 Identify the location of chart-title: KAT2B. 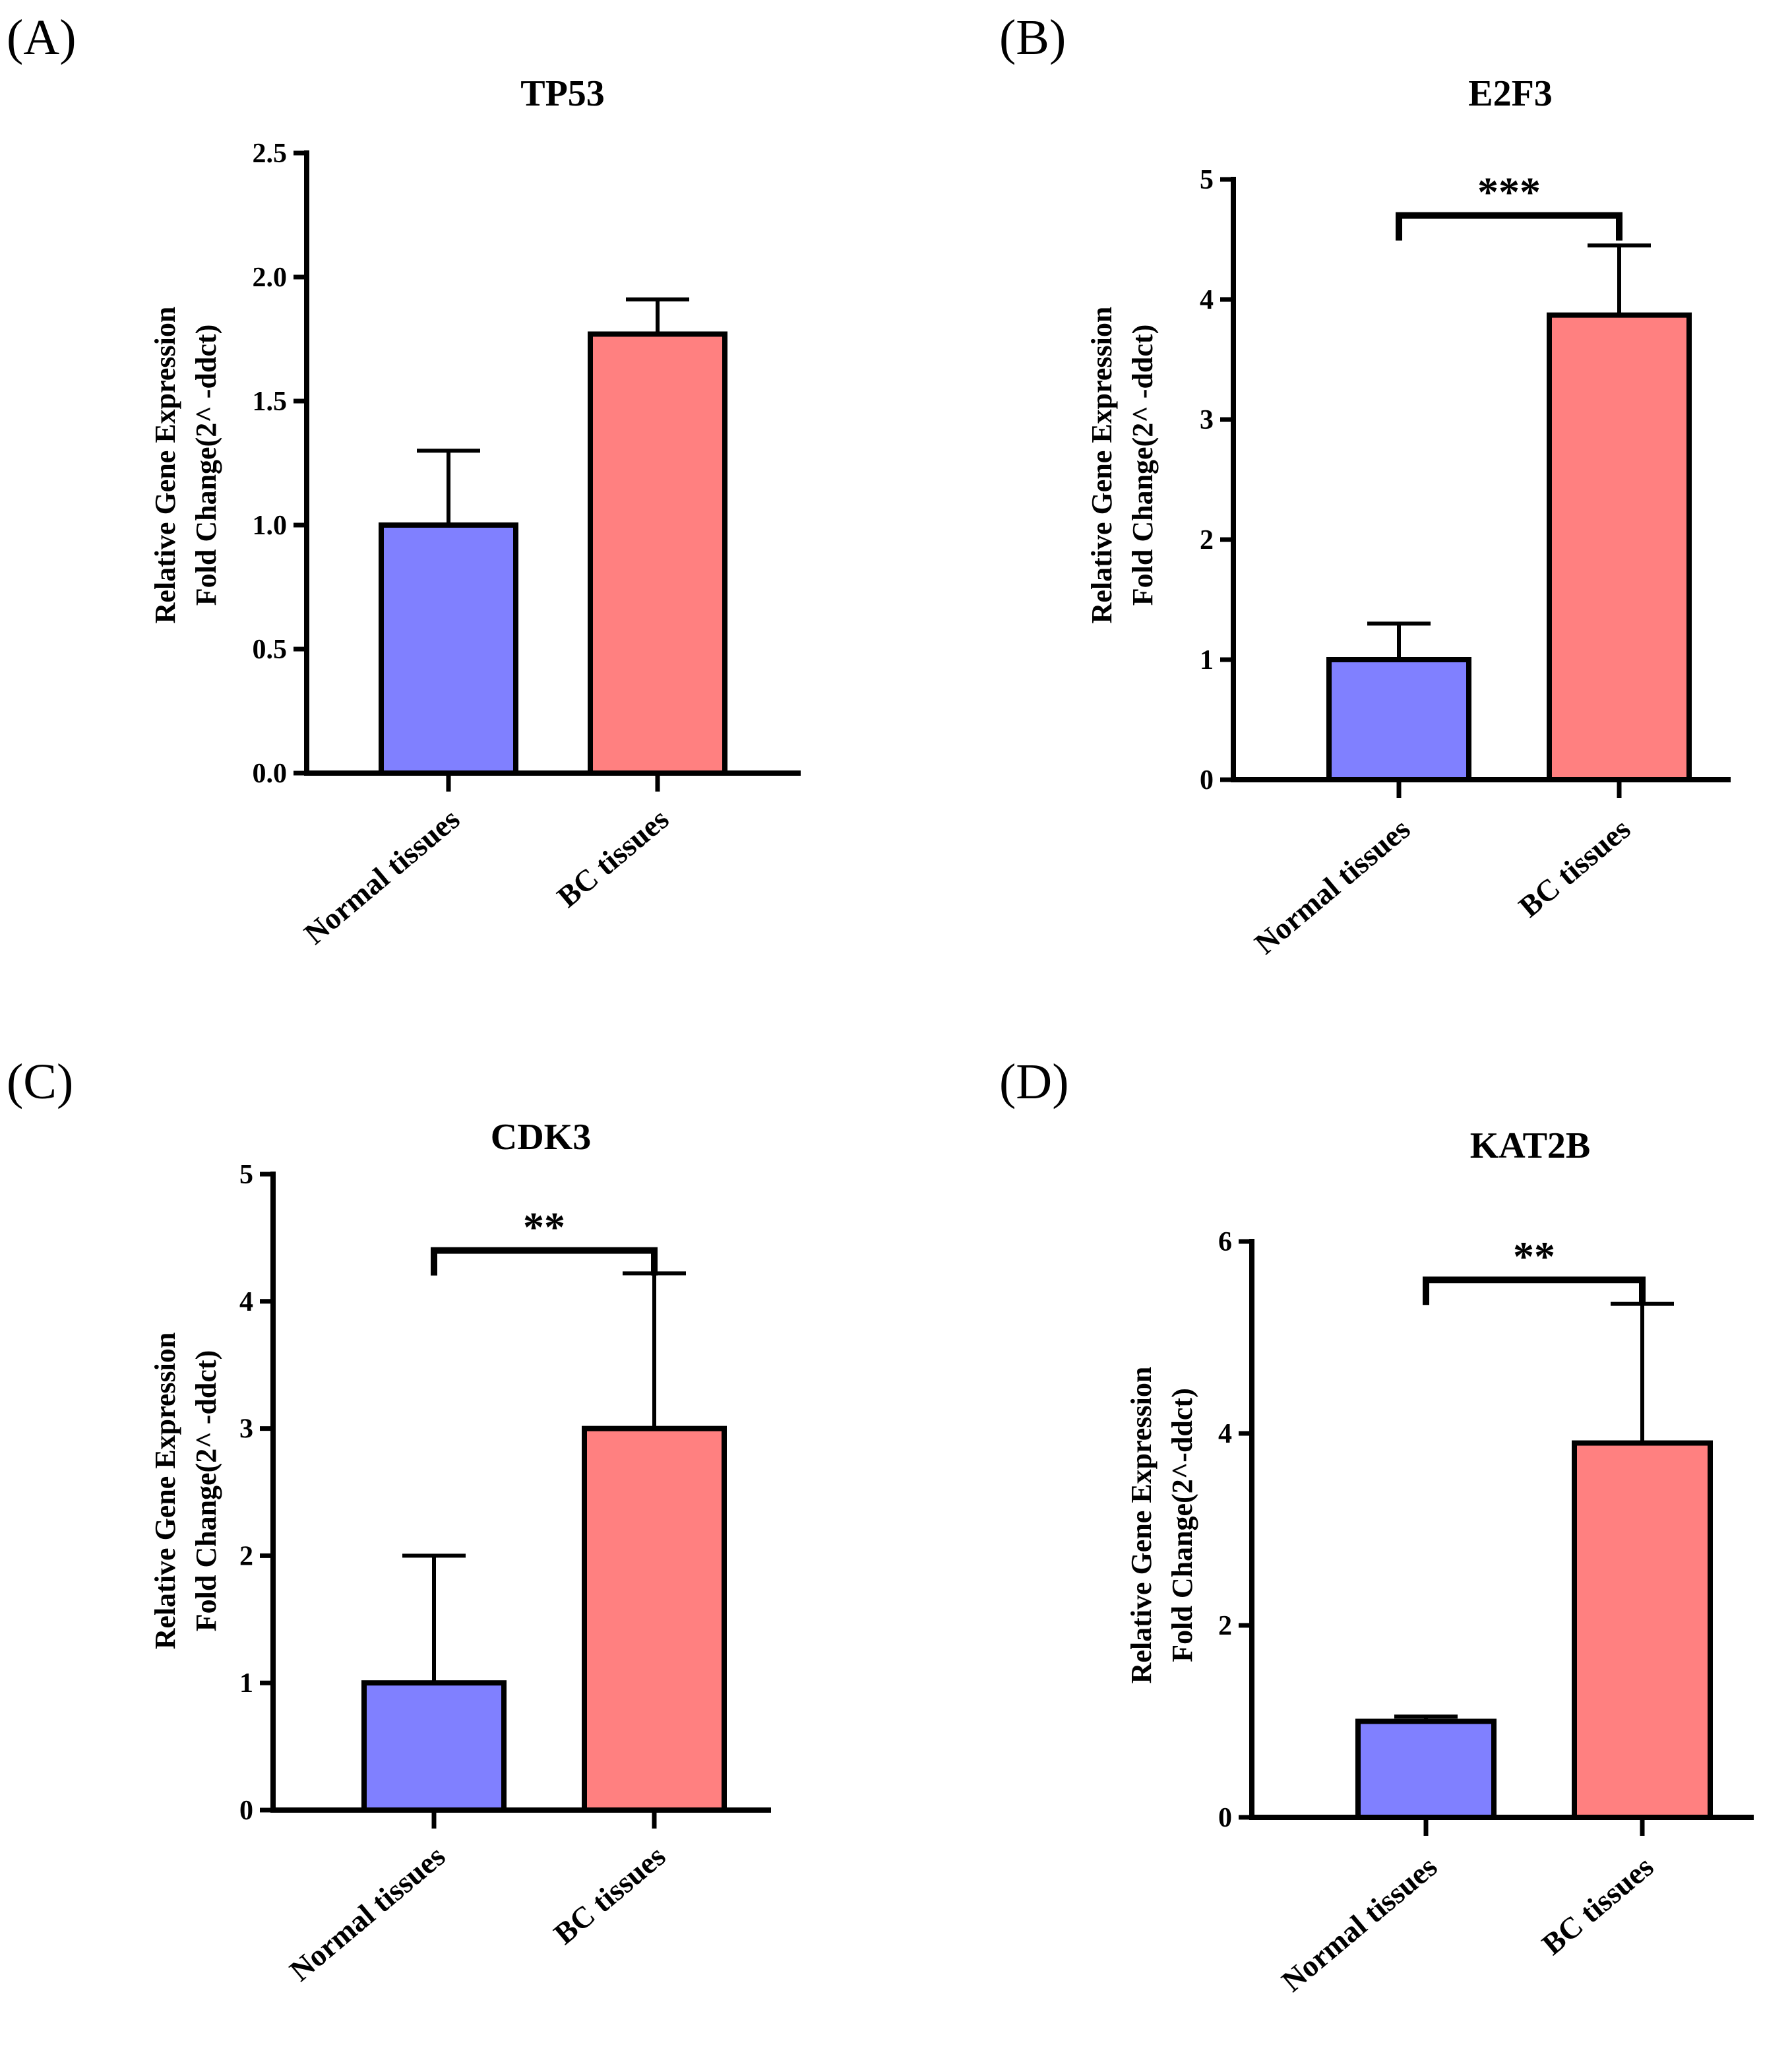
(1530, 1145).